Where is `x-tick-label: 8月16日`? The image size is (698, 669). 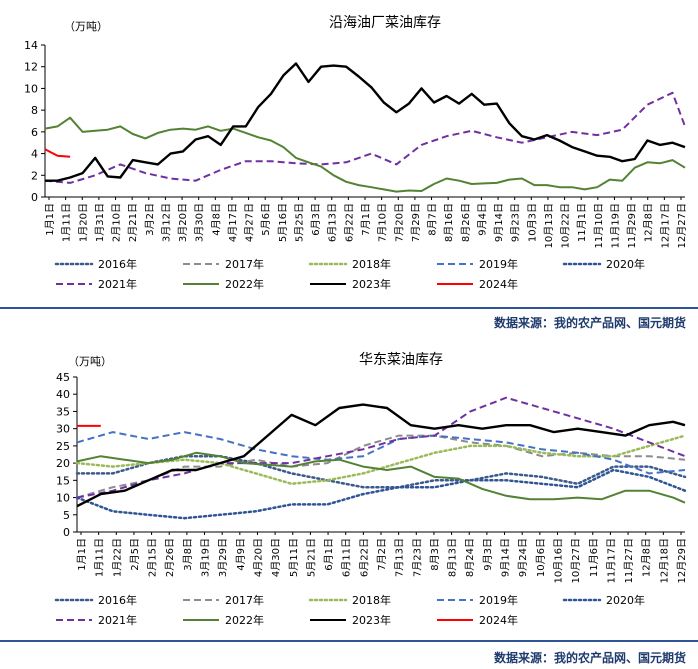 x-tick-label: 8月16日 is located at coordinates (449, 222).